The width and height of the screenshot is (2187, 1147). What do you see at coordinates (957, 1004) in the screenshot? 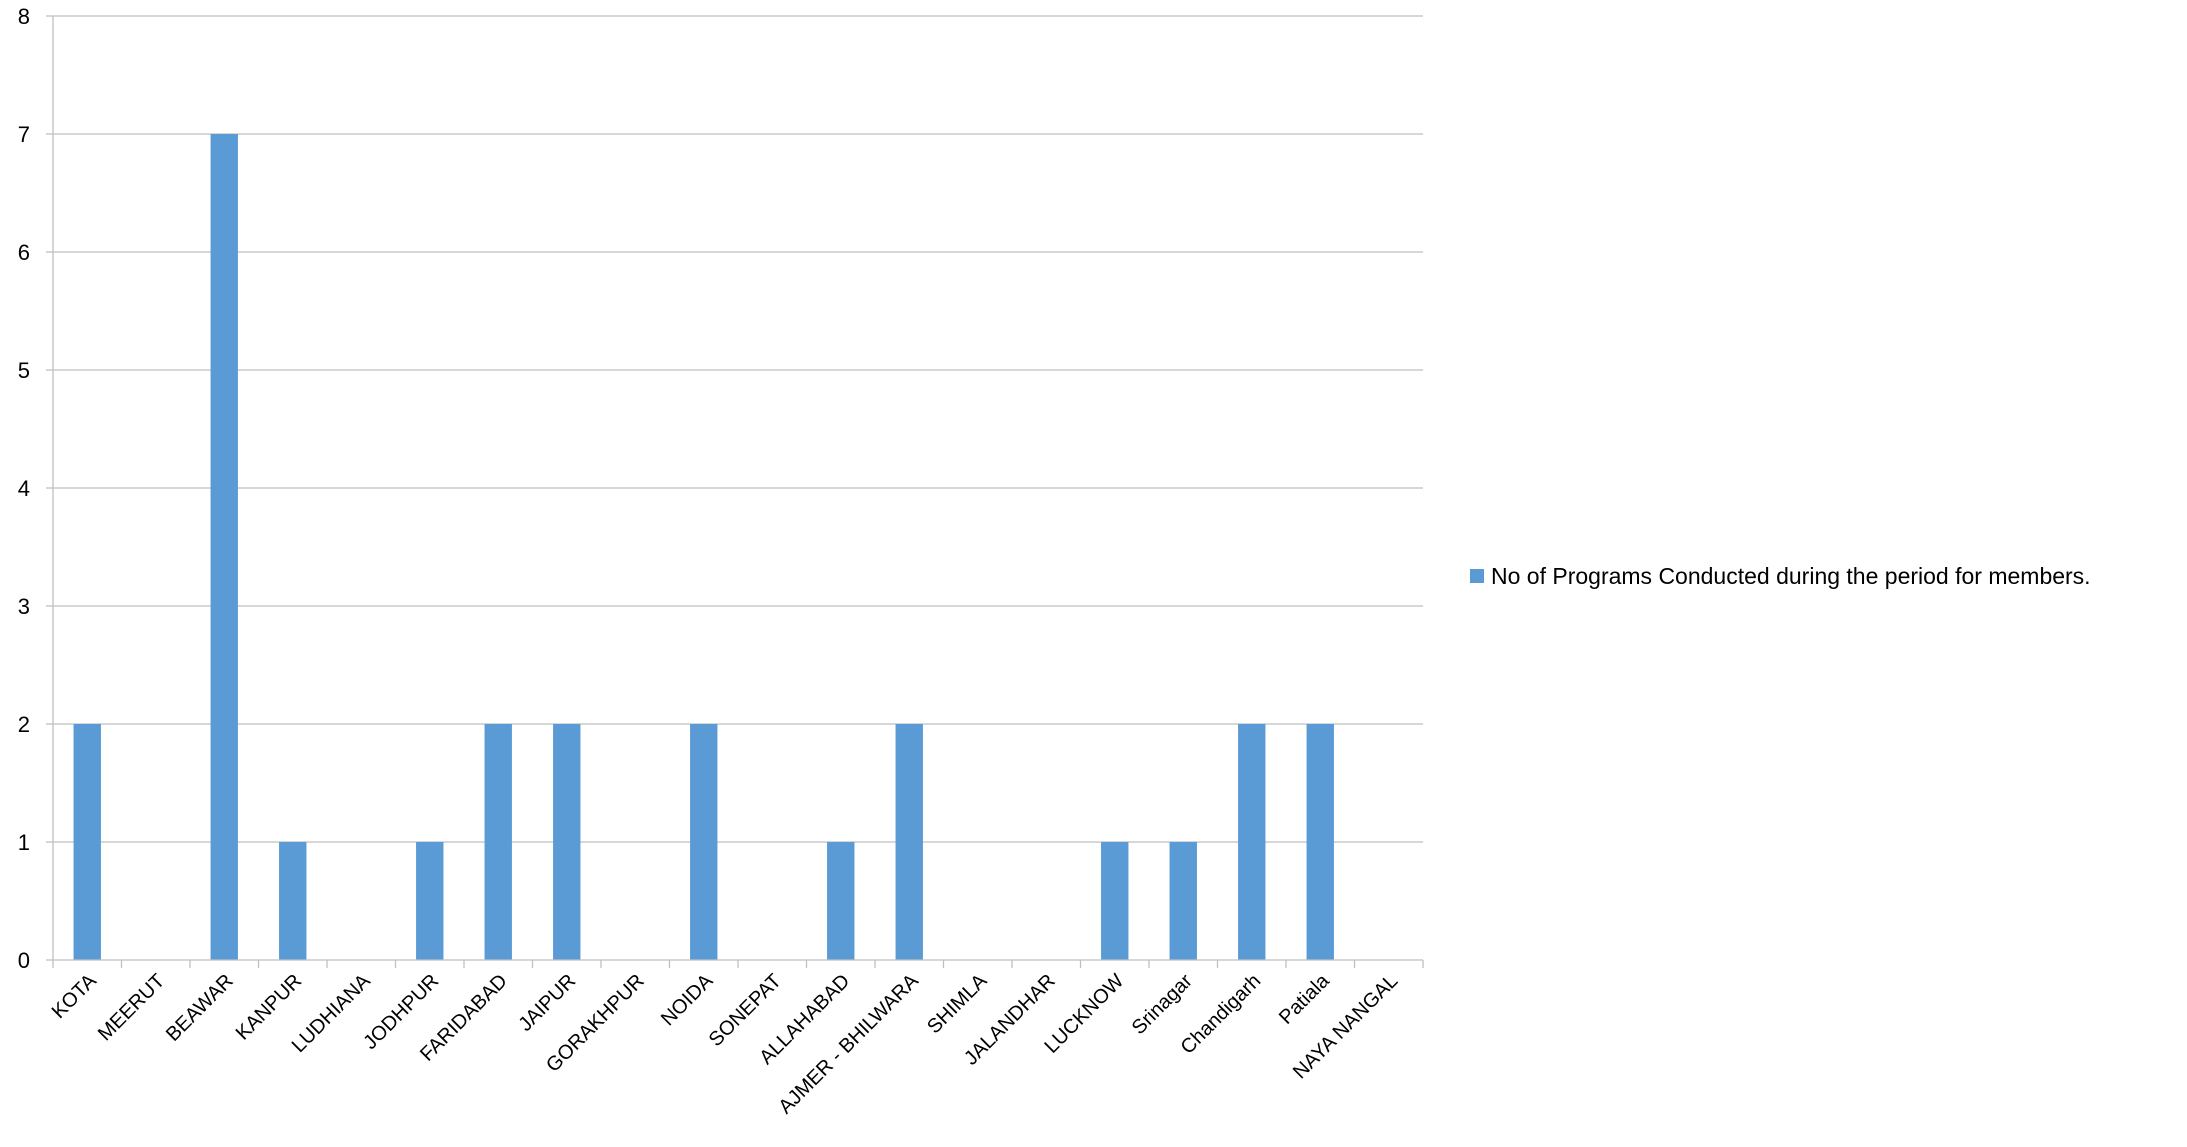
I see `x-tick-label: SHIMLA` at bounding box center [957, 1004].